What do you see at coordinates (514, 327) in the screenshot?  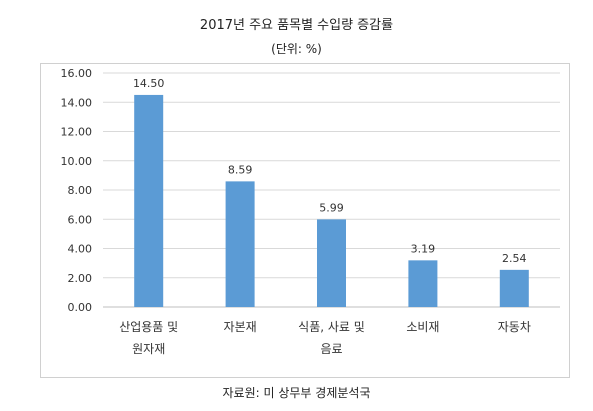 I see `x-tick-label: 자동차` at bounding box center [514, 327].